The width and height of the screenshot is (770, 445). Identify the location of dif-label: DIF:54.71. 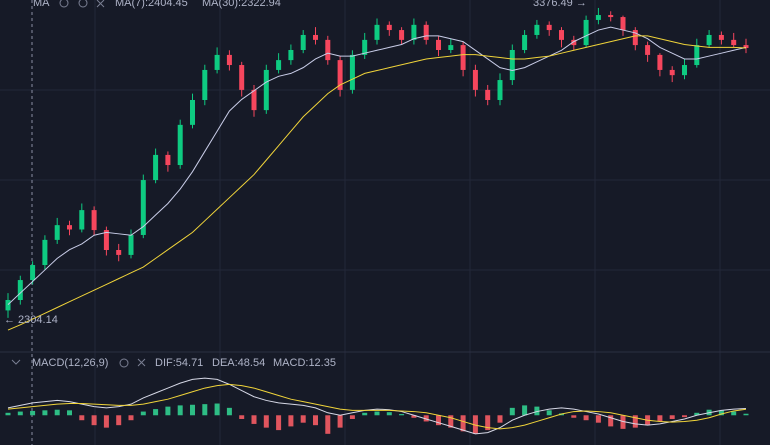
(179, 363).